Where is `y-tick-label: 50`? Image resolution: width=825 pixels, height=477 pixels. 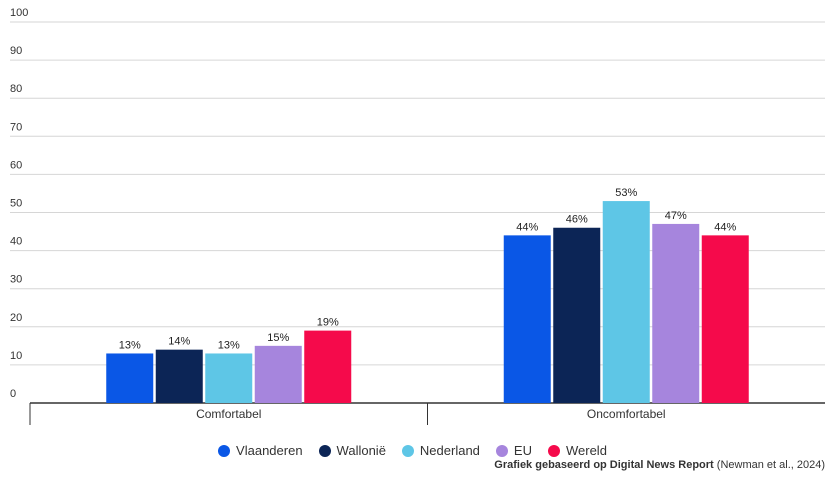 y-tick-label: 50 is located at coordinates (16, 204).